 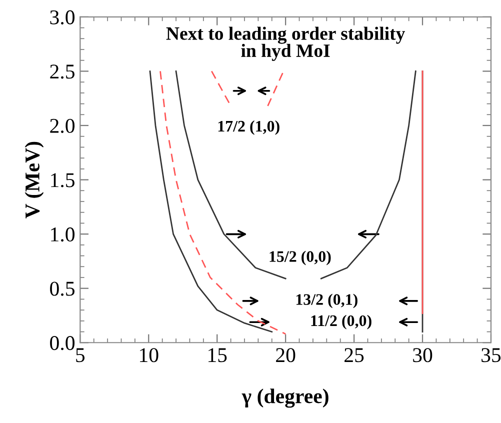 What do you see at coordinates (422, 355) in the screenshot?
I see `x-tick-label: 30` at bounding box center [422, 355].